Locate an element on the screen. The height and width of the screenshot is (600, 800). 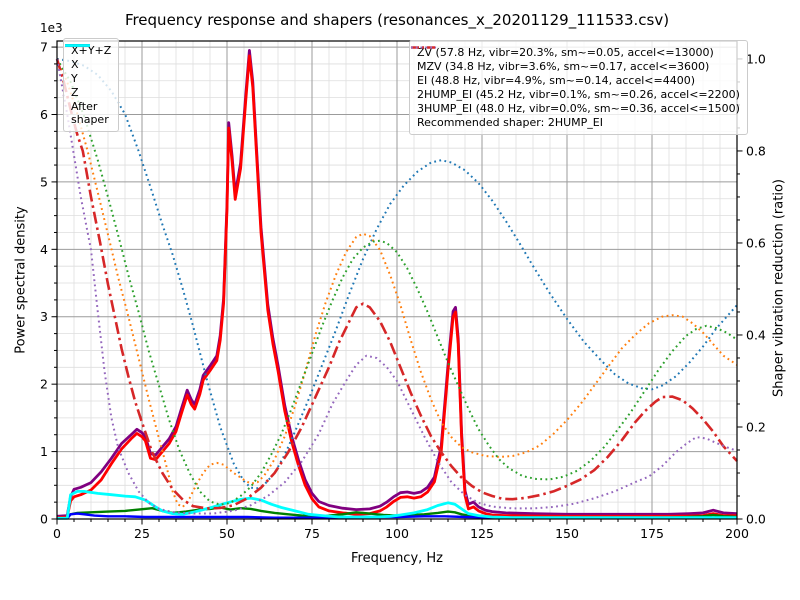
x-axis-label: Frequency, Hz is located at coordinates (397, 558).